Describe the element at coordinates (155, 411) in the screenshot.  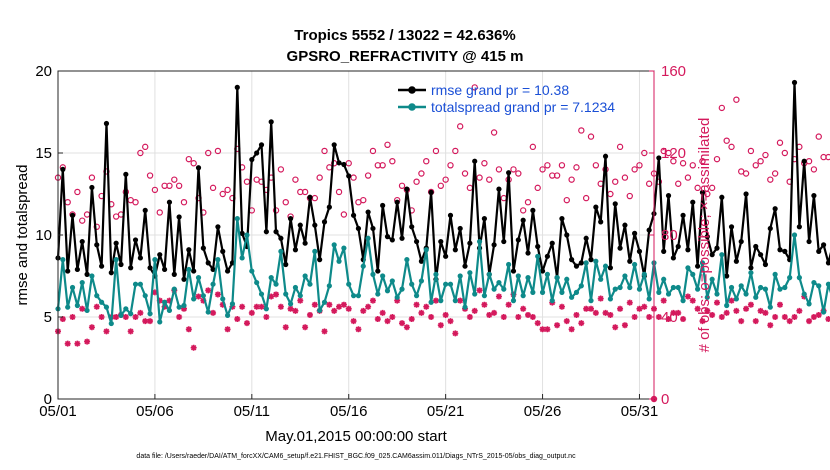
I see `x-tick-label: 05/06` at that location.